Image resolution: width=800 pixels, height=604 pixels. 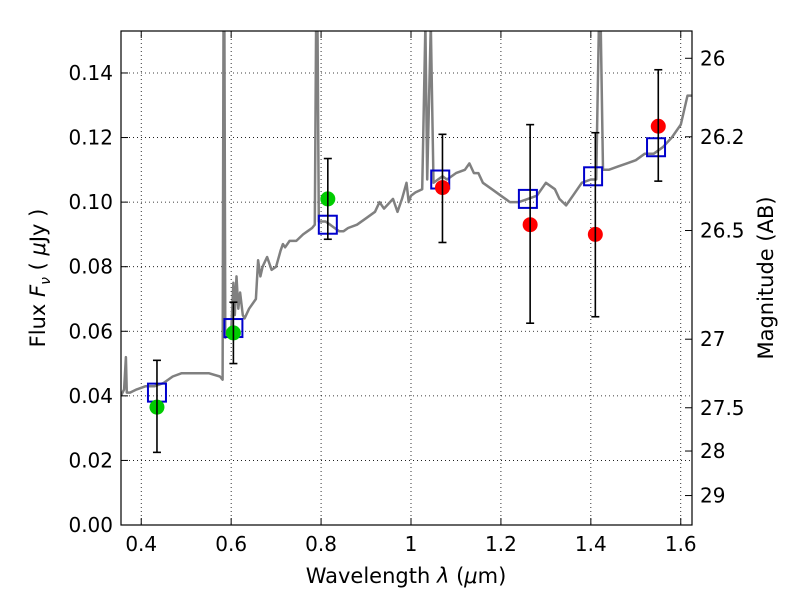 What do you see at coordinates (591, 544) in the screenshot?
I see `x-tick-label: 1.4` at bounding box center [591, 544].